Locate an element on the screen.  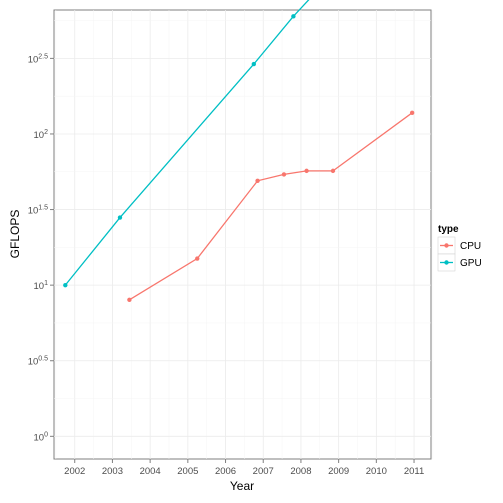
x-tick-label: 2006 is located at coordinates (225, 471).